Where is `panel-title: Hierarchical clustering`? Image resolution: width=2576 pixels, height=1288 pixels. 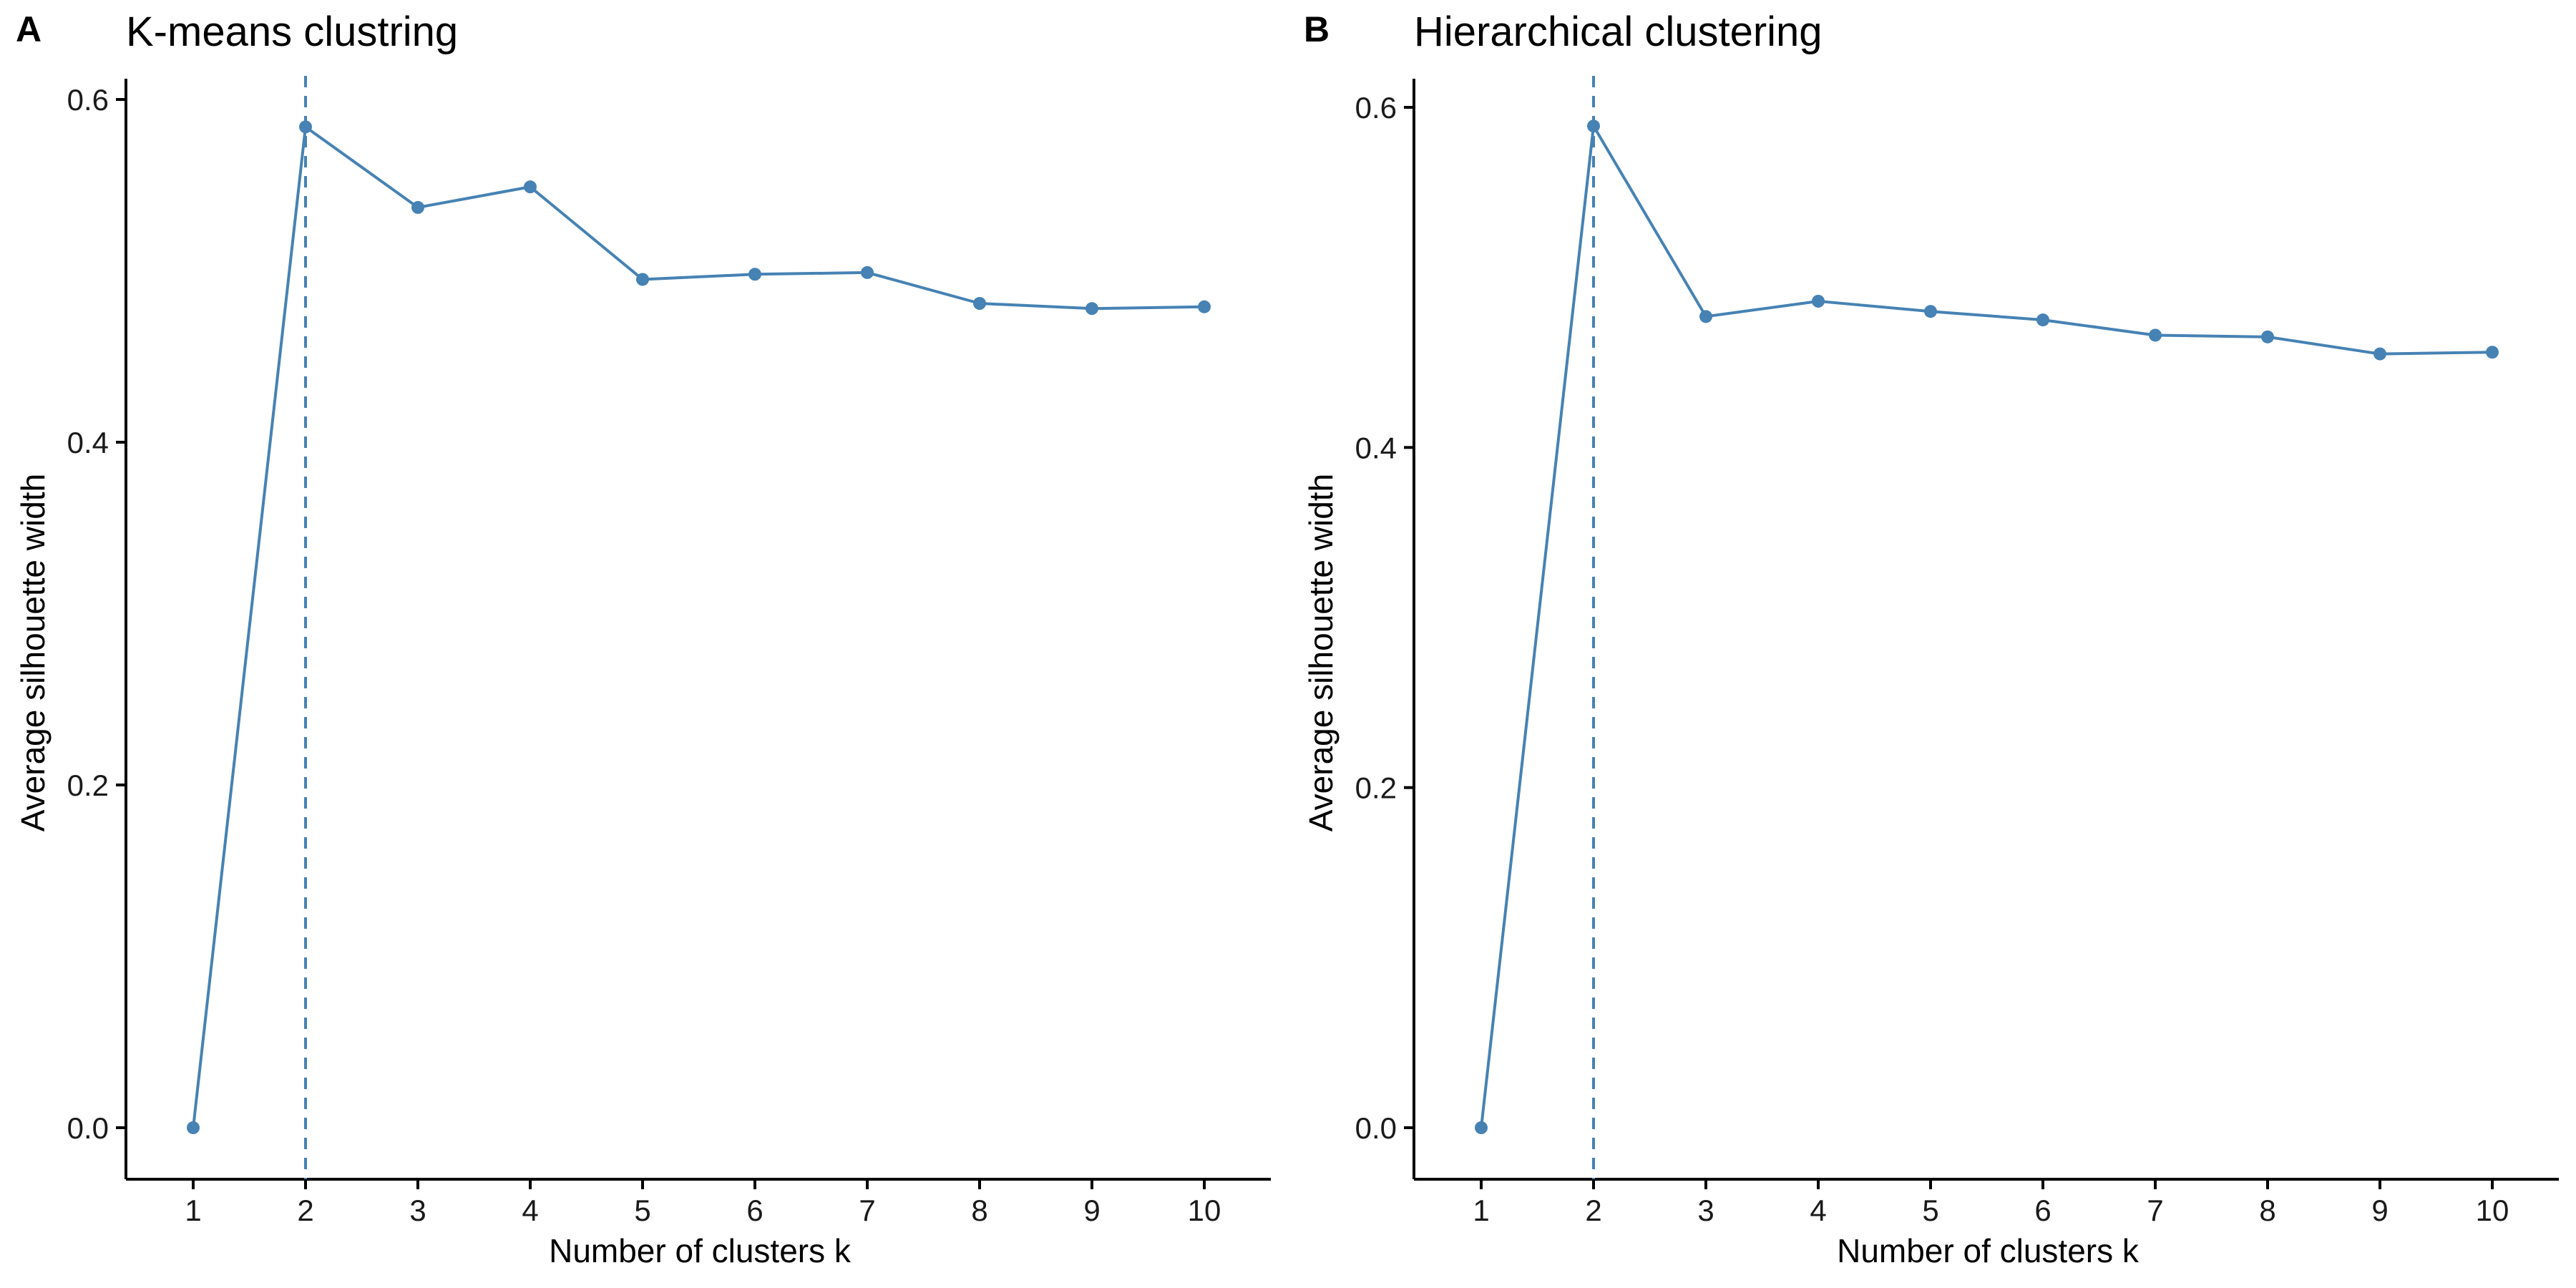 panel-title: Hierarchical clustering is located at coordinates (1618, 32).